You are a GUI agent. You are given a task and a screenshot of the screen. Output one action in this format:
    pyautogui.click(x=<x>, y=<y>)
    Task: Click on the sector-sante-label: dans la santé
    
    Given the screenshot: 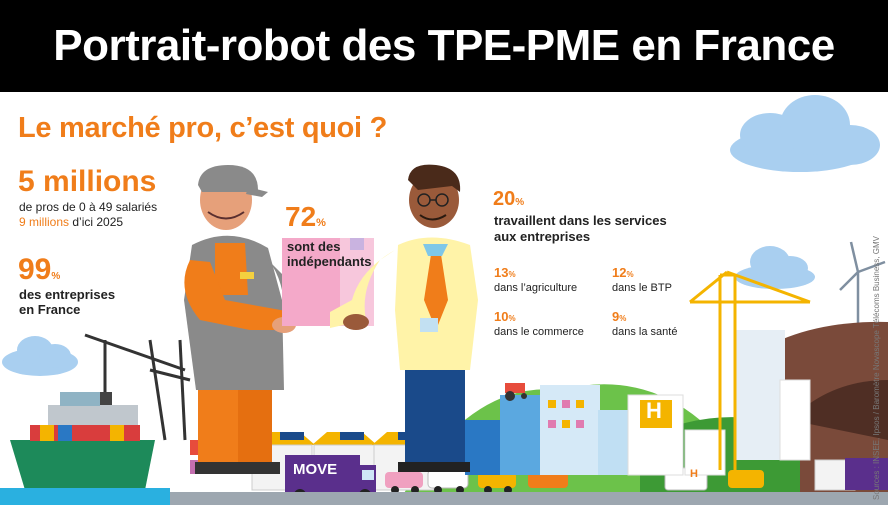 What is the action you would take?
    pyautogui.click(x=645, y=332)
    